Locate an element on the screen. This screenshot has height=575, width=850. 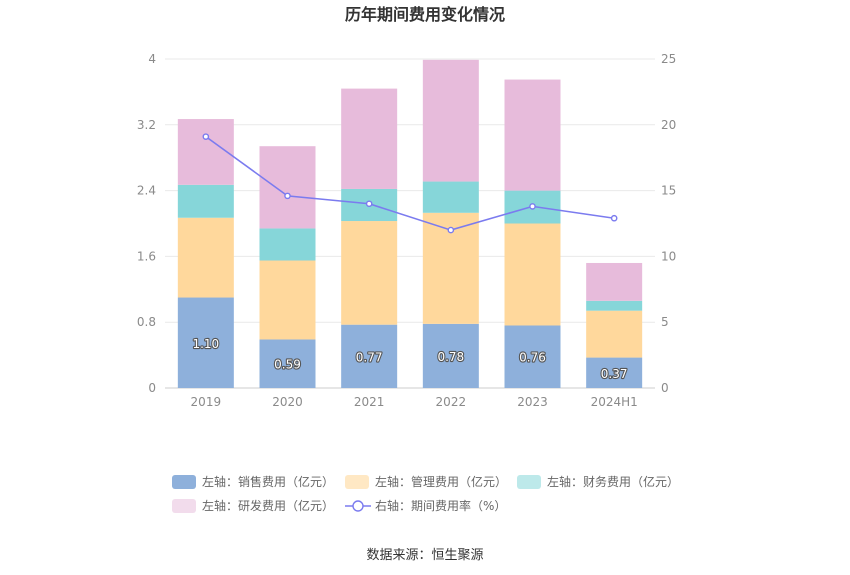
rate-line-path is located at coordinates (410, 183).